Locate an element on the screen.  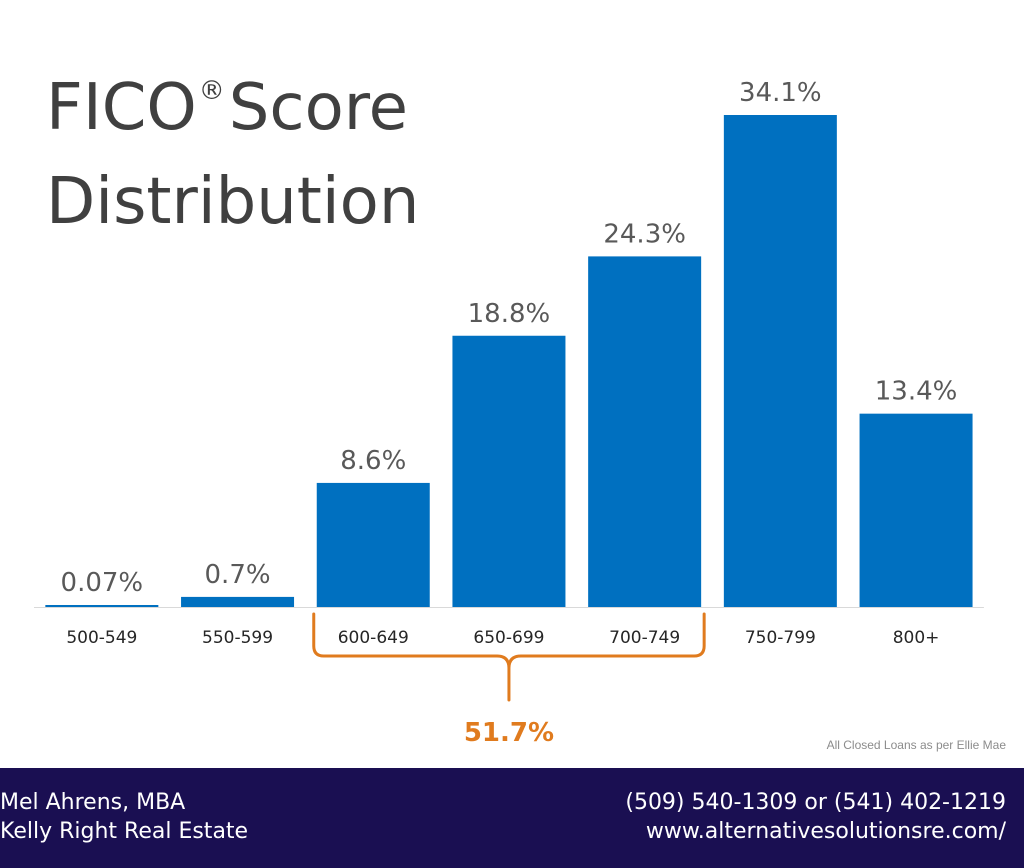
phone-numbers: (509) 540-1309 or (541) 402-1219 is located at coordinates (815, 802).